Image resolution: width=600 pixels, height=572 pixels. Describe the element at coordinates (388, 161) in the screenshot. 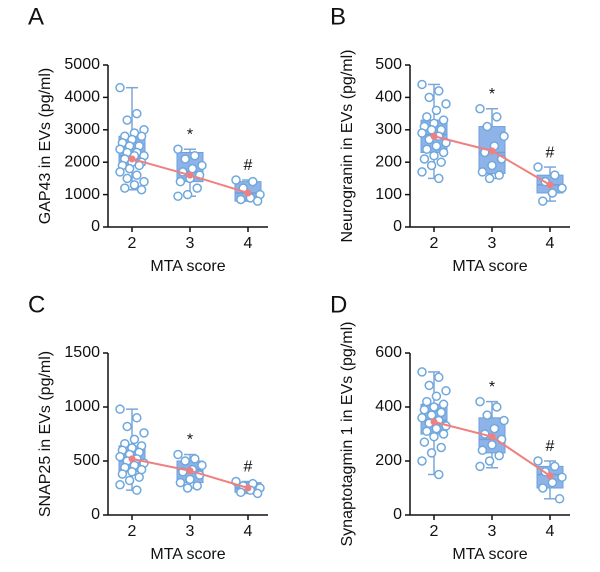

I see `y-tick-label: 200` at that location.